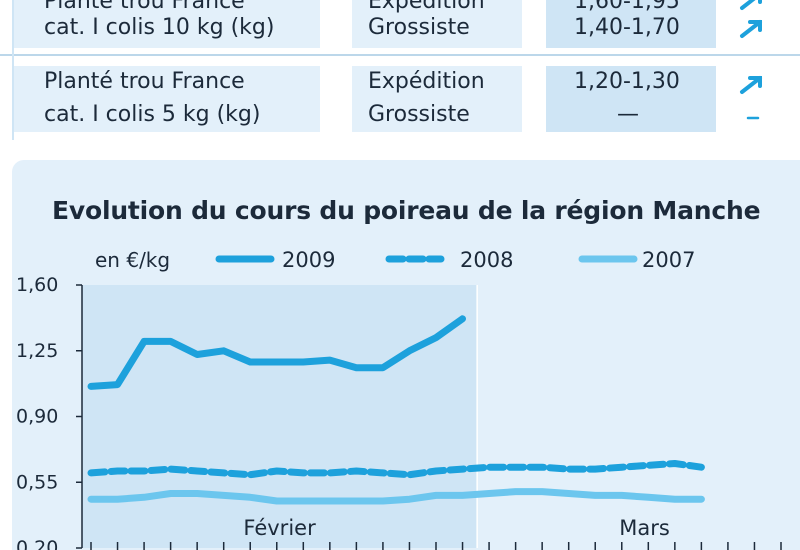 The width and height of the screenshot is (800, 550). I want to click on series-line-2008, so click(396, 469).